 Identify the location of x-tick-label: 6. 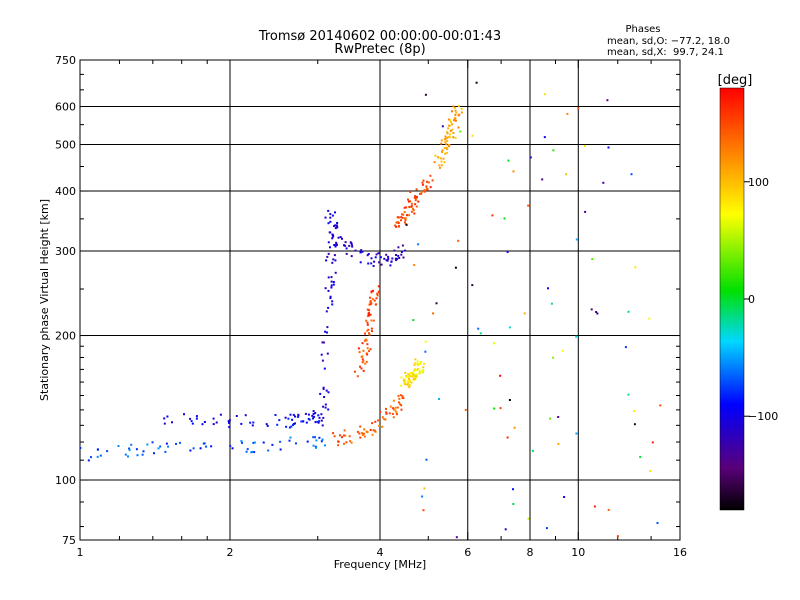
(467, 552).